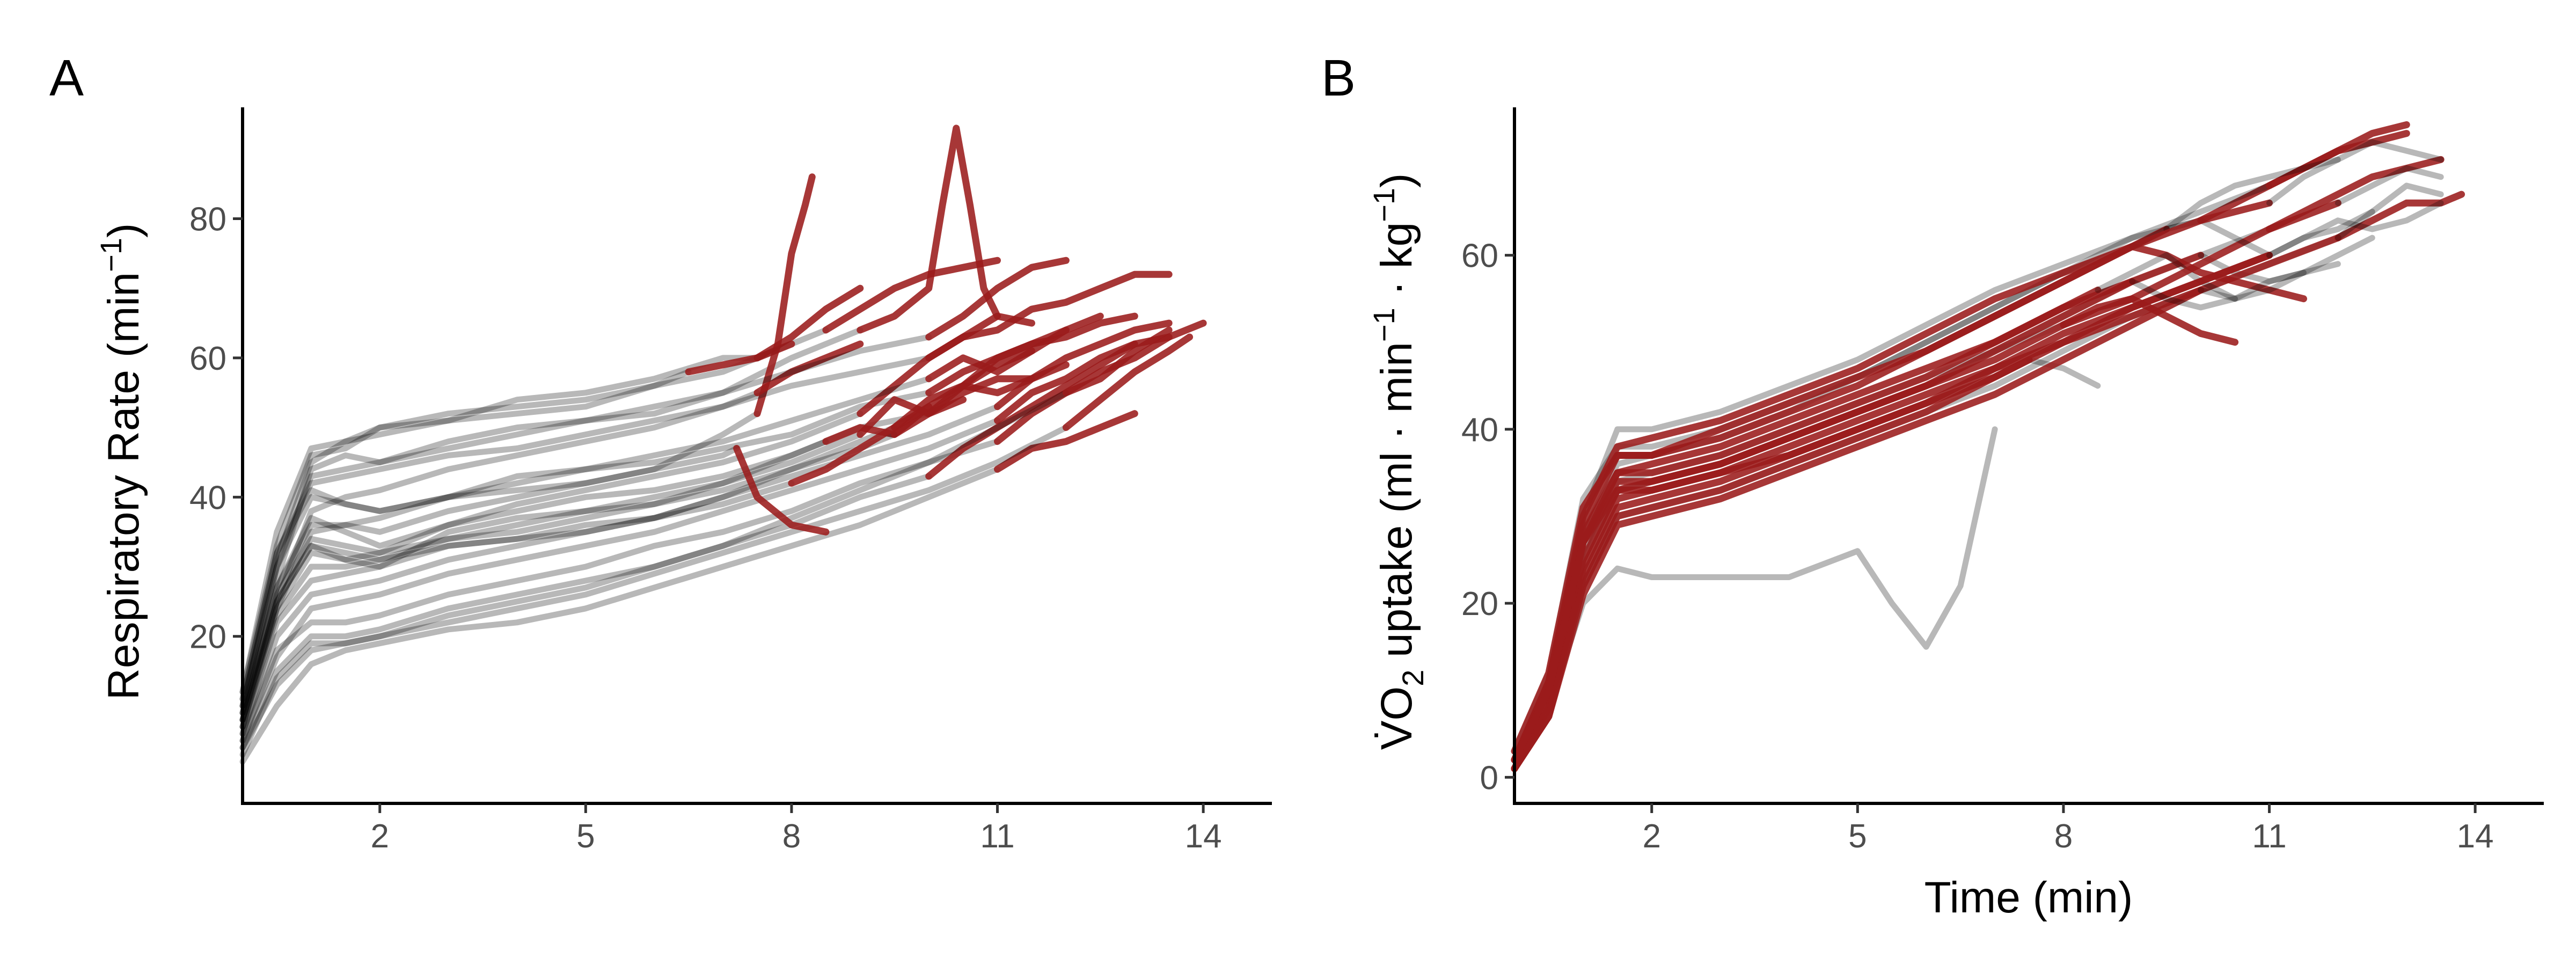  What do you see at coordinates (207, 219) in the screenshot?
I see `panel-a-y-tick-label: 80` at bounding box center [207, 219].